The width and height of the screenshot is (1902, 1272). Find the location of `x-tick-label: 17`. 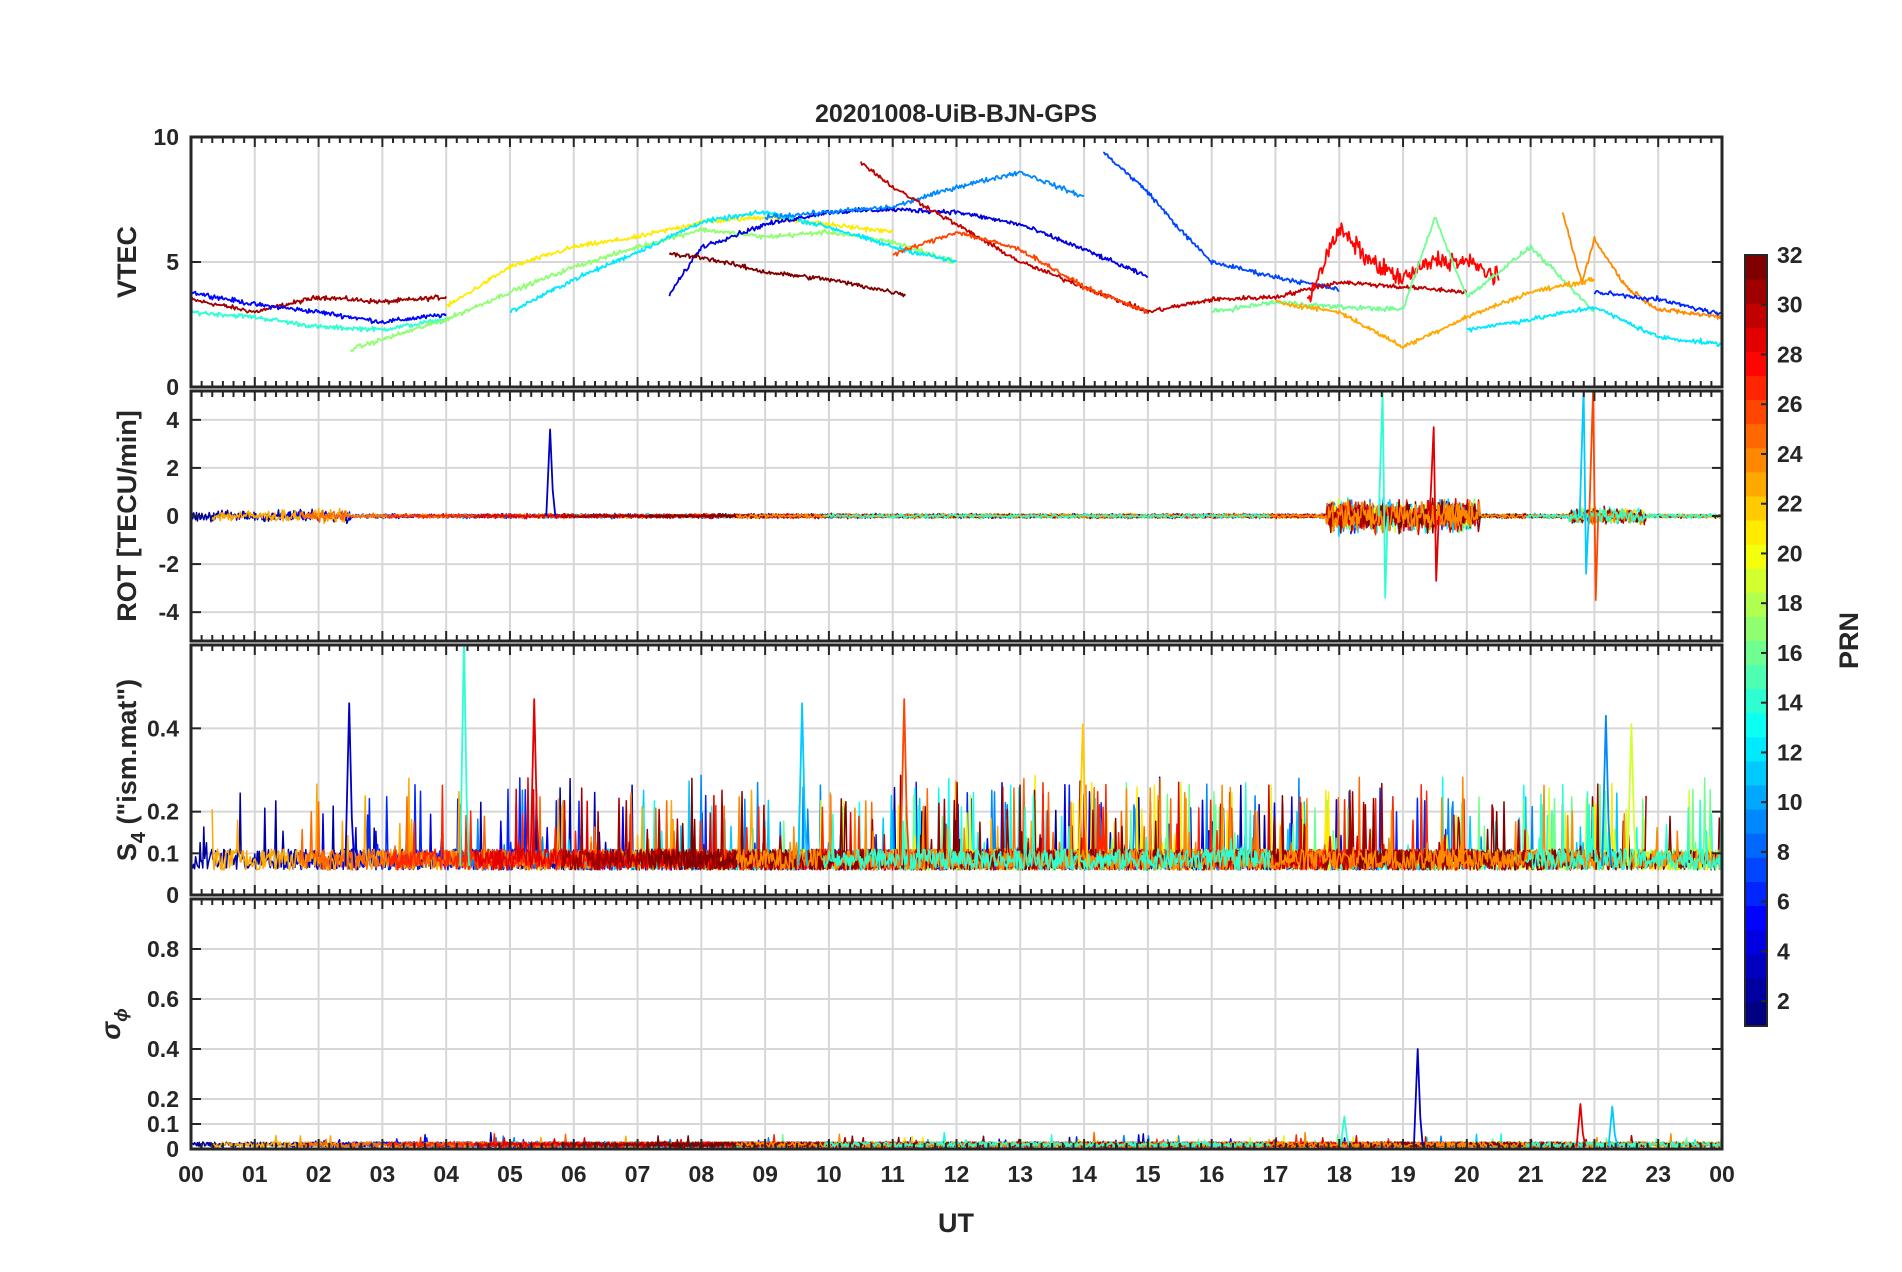

x-tick-label: 17 is located at coordinates (1276, 1174).